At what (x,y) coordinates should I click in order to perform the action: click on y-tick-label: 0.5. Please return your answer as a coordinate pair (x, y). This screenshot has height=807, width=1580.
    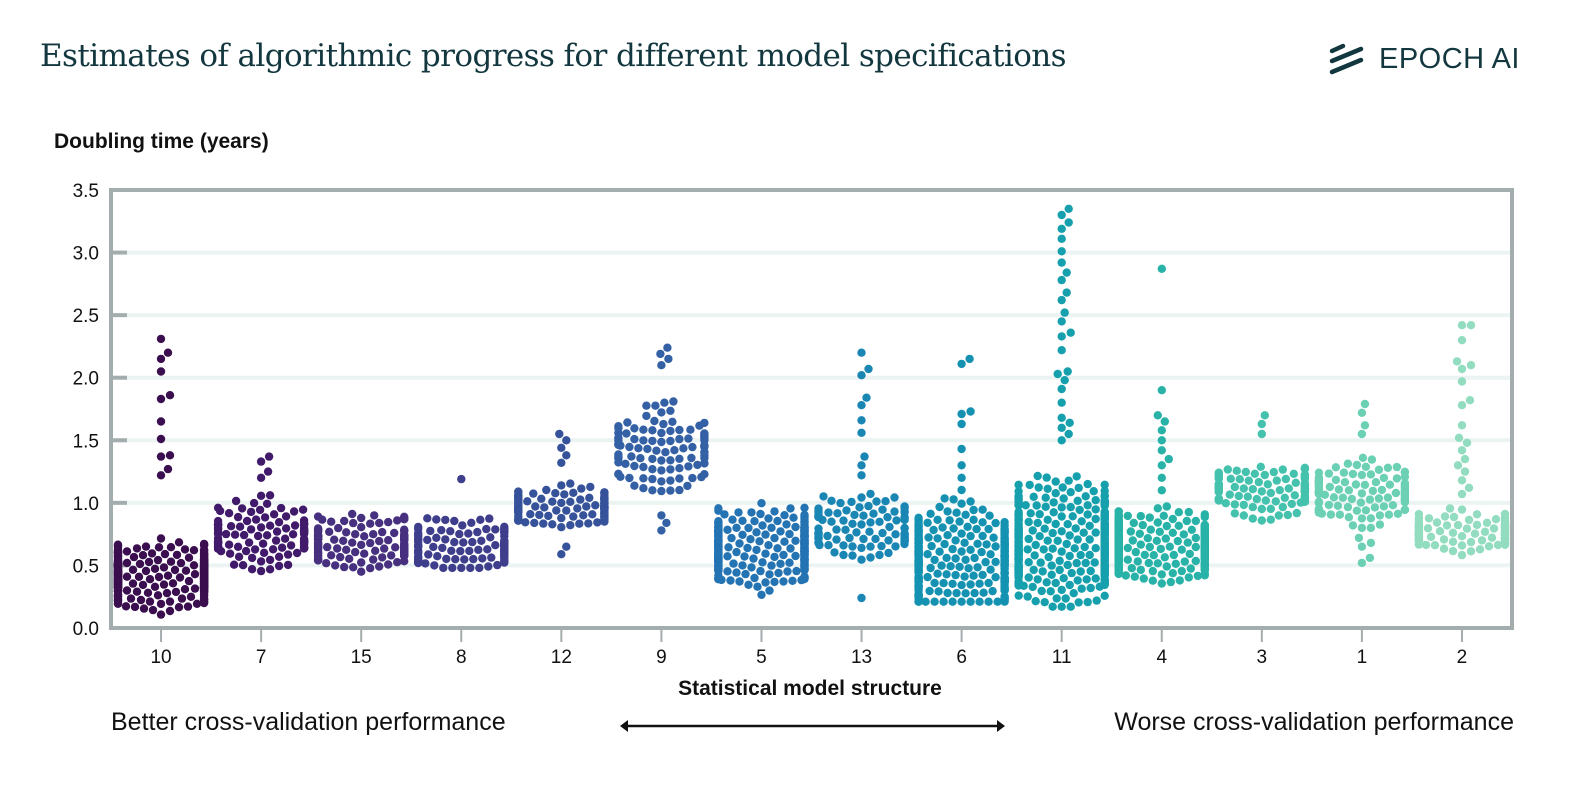
    Looking at the image, I should click on (86, 566).